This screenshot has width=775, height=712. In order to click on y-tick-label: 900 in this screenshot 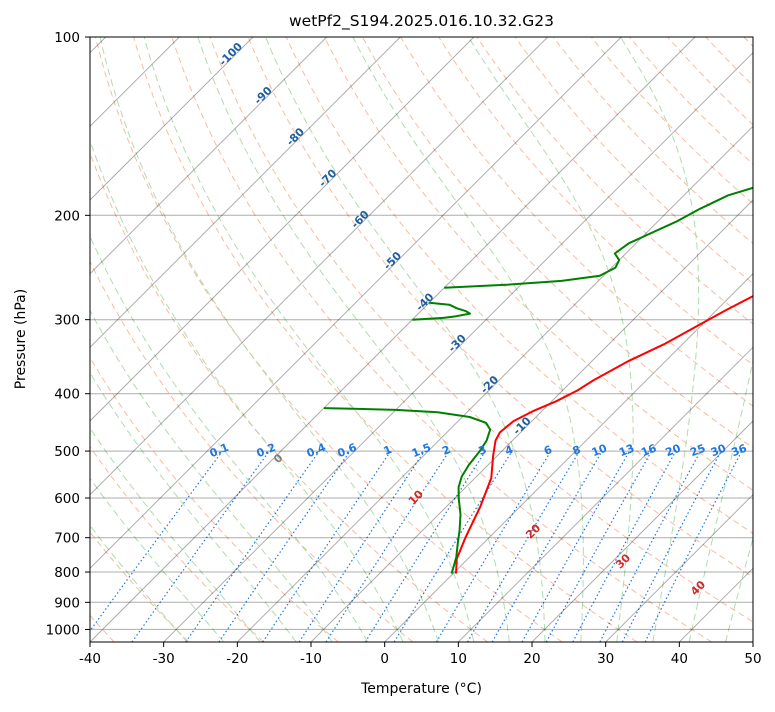, I will do `click(67, 603)`.